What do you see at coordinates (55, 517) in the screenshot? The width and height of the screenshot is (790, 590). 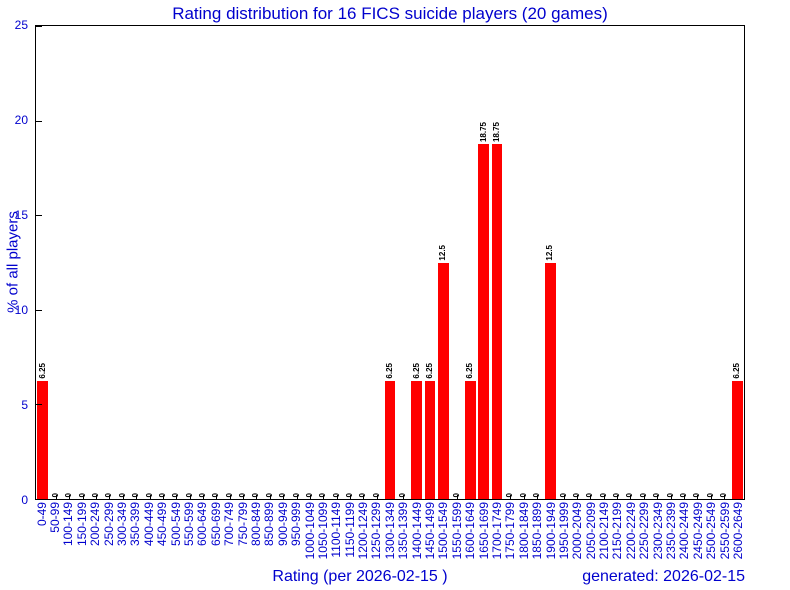 I see `x-tick-label: 50-99` at bounding box center [55, 517].